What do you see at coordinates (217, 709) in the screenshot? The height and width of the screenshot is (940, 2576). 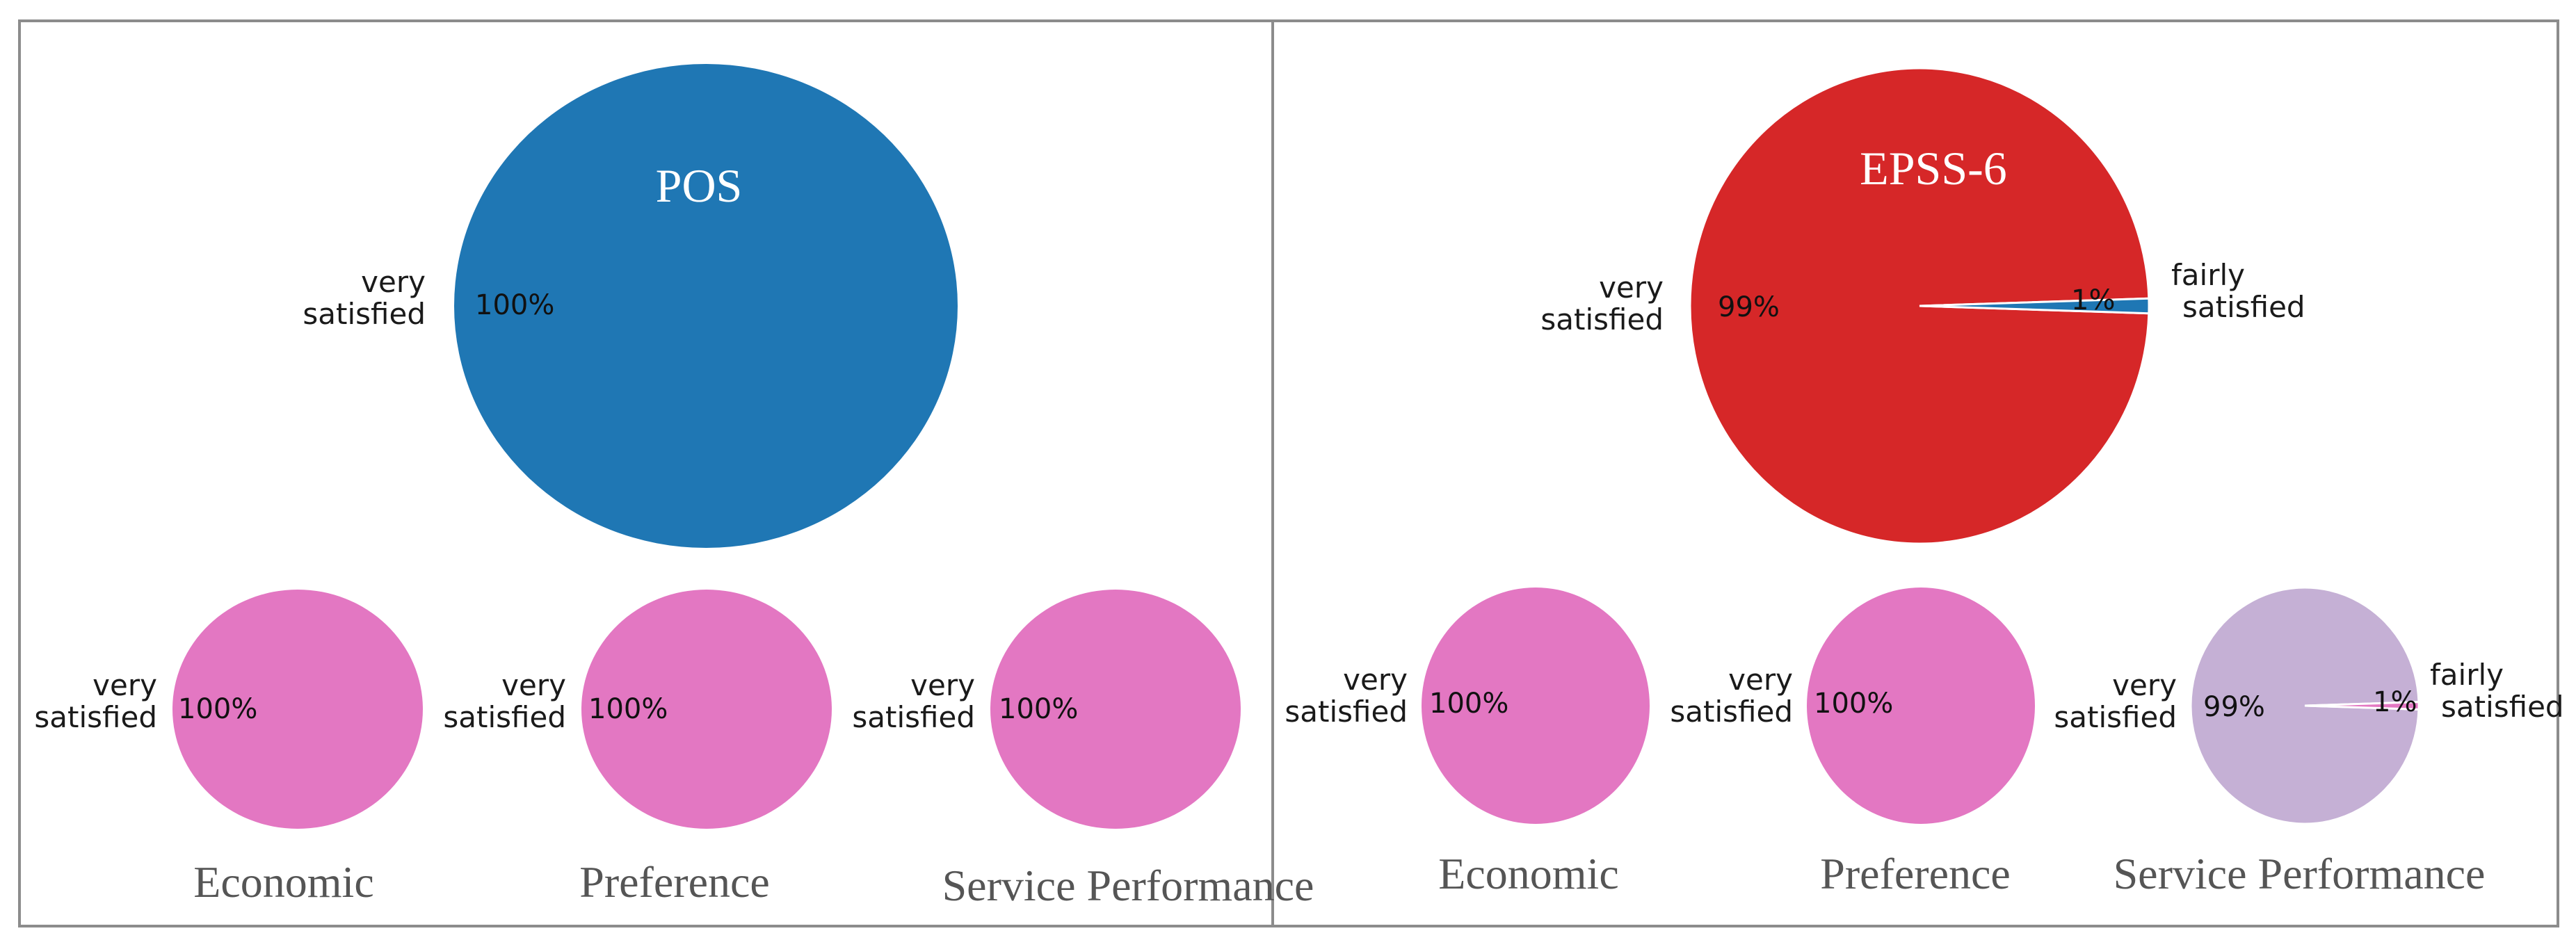 I see `left-economic-pct-very-satisfied: 100%` at bounding box center [217, 709].